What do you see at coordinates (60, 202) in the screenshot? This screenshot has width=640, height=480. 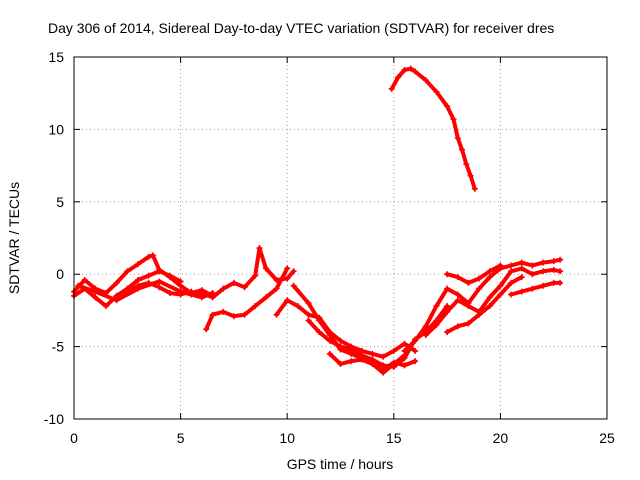 I see `y-tick-label: 5` at bounding box center [60, 202].